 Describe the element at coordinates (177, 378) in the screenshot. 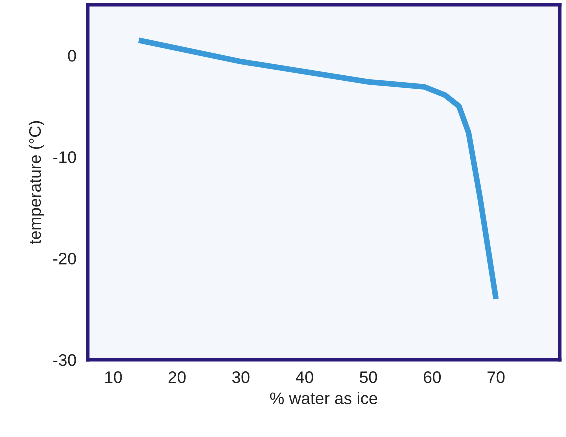

I see `x-tick-label: 20` at that location.